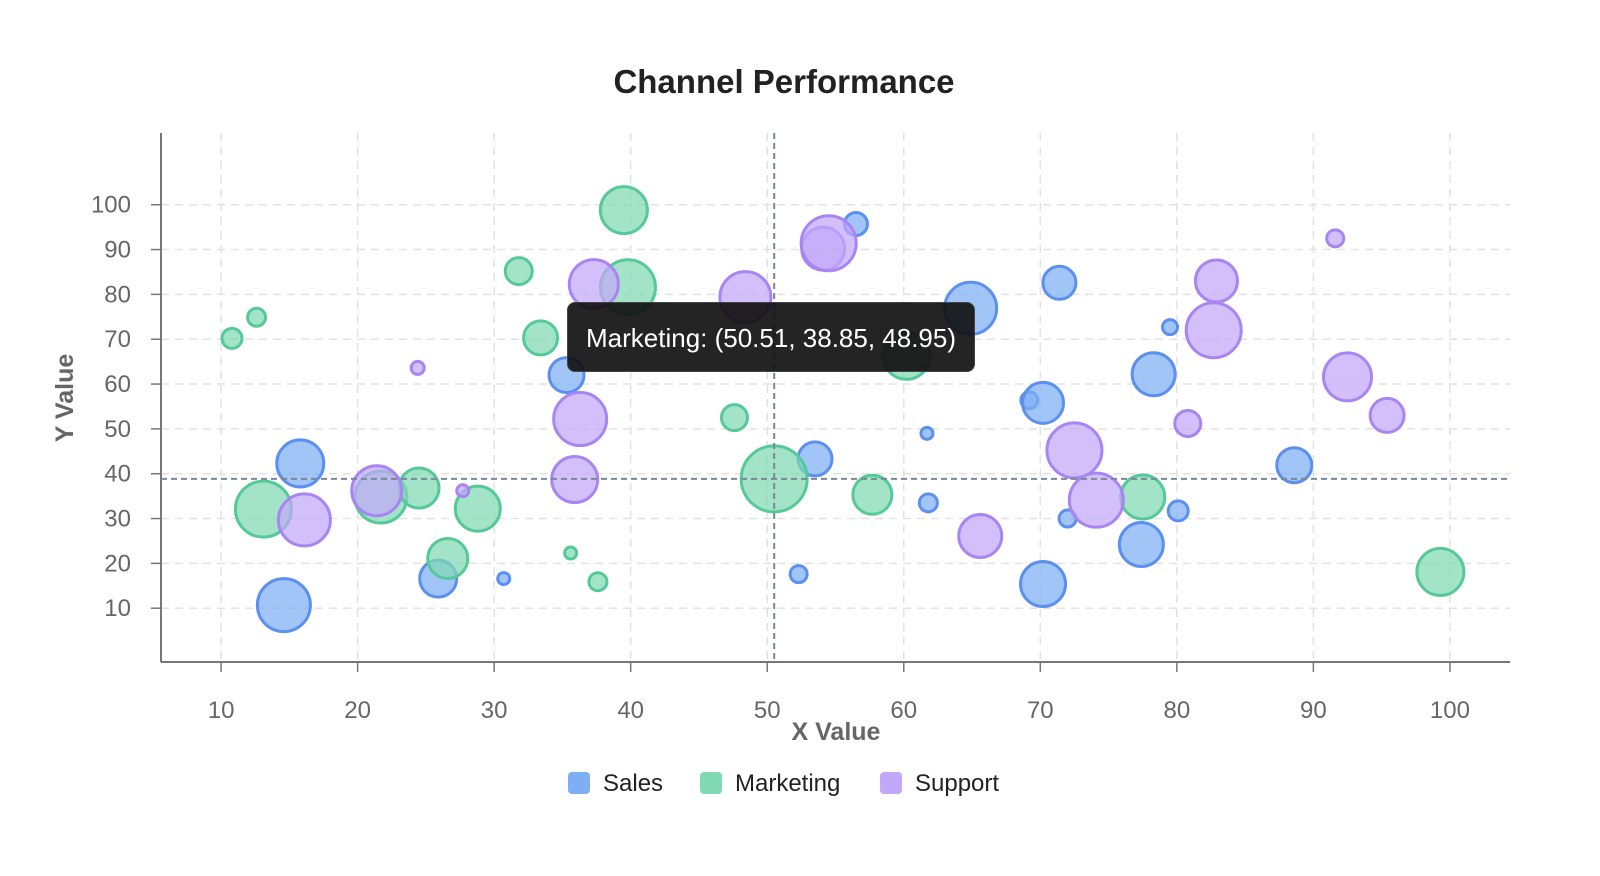  Describe the element at coordinates (221, 710) in the screenshot. I see `x-tick-label: 10` at that location.